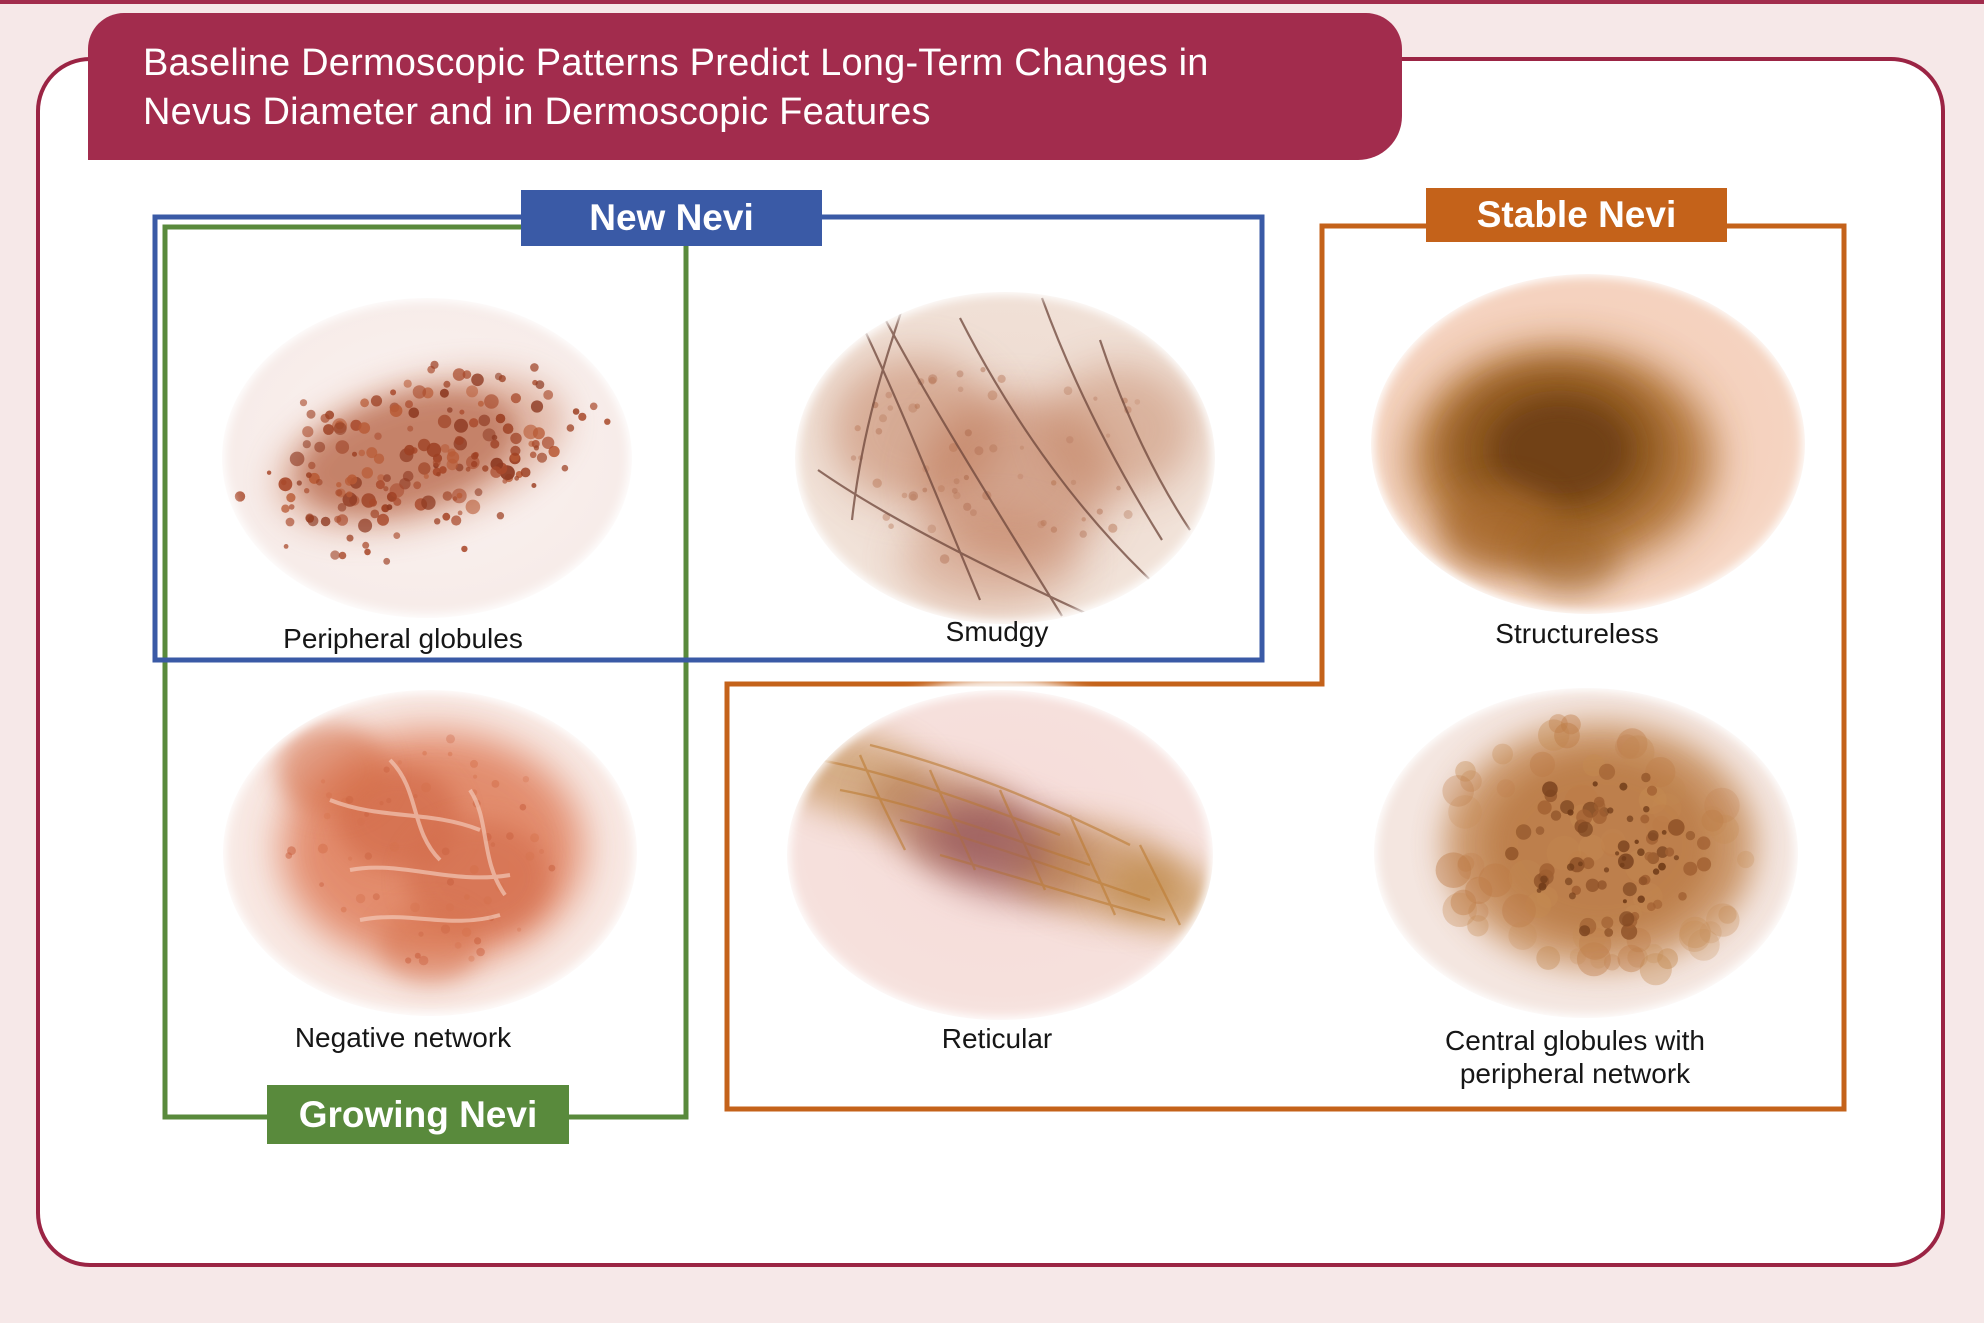 The height and width of the screenshot is (1323, 1984). Describe the element at coordinates (997, 1038) in the screenshot. I see `caption-reticular: Reticular` at that location.